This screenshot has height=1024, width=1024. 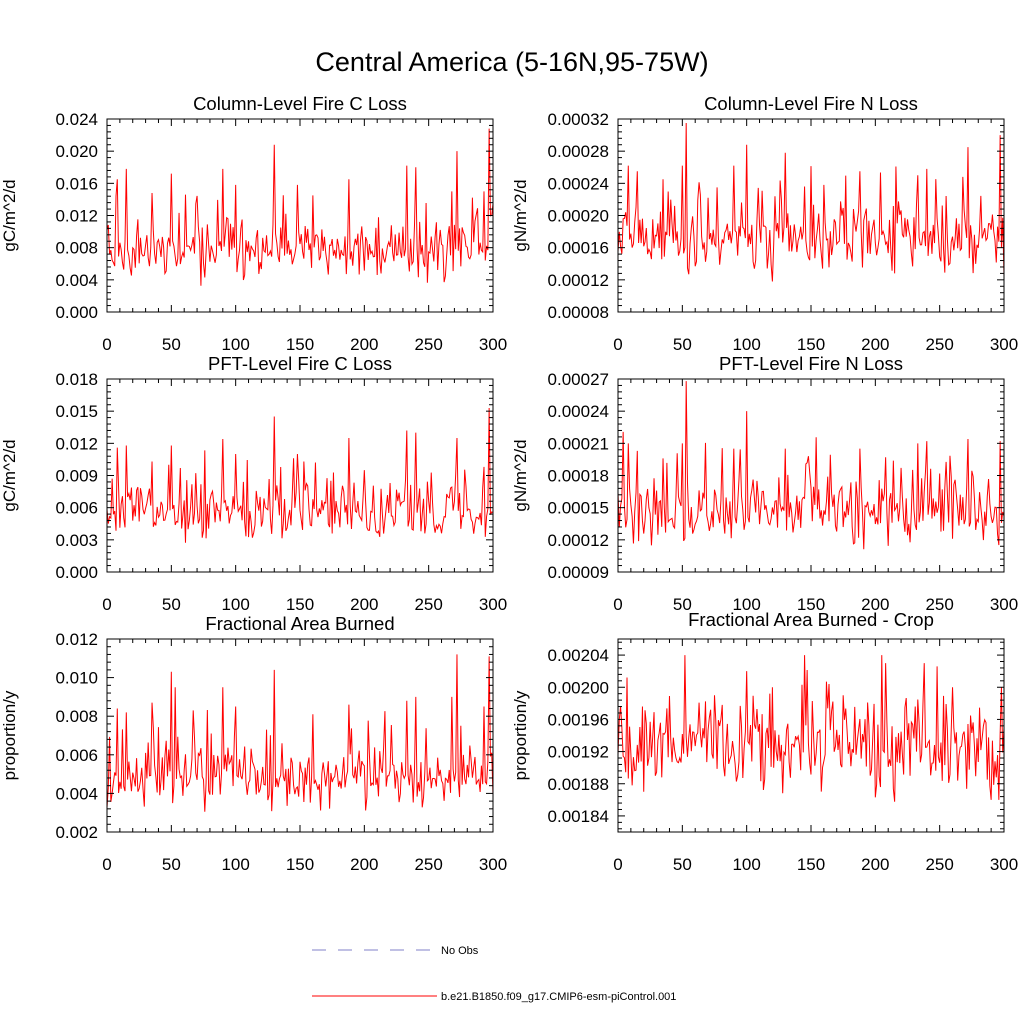 I want to click on y-tick-label: 0.00028, so click(x=578, y=151).